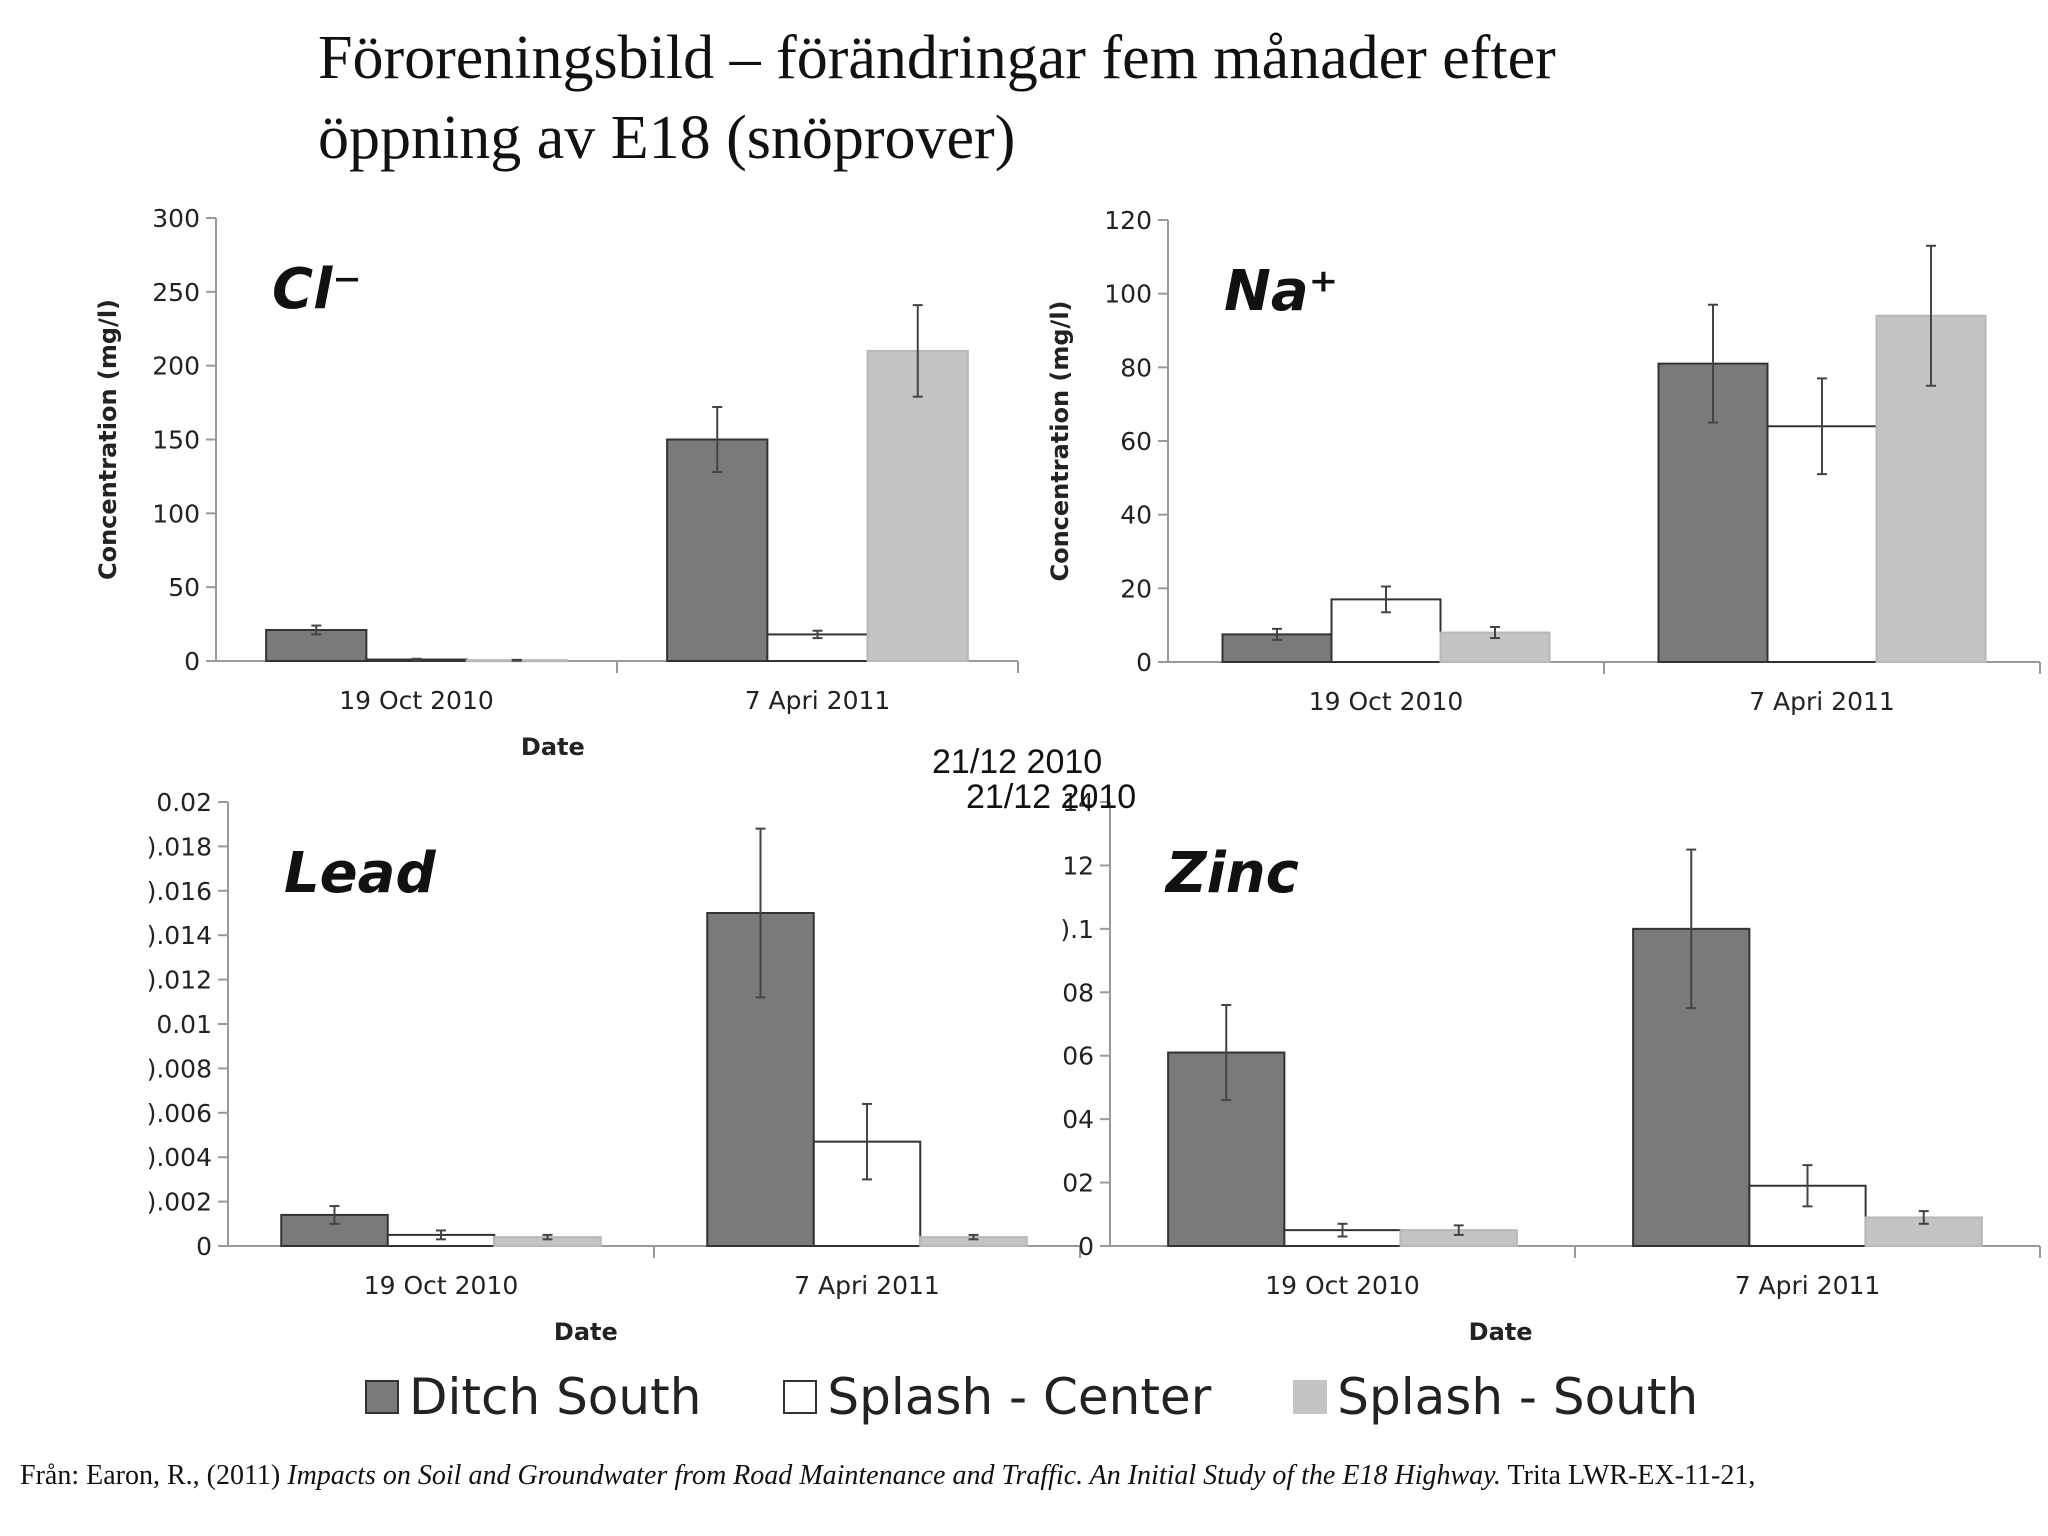 The height and width of the screenshot is (1536, 2048). What do you see at coordinates (176, 218) in the screenshot?
I see `y-tick-label: 300` at bounding box center [176, 218].